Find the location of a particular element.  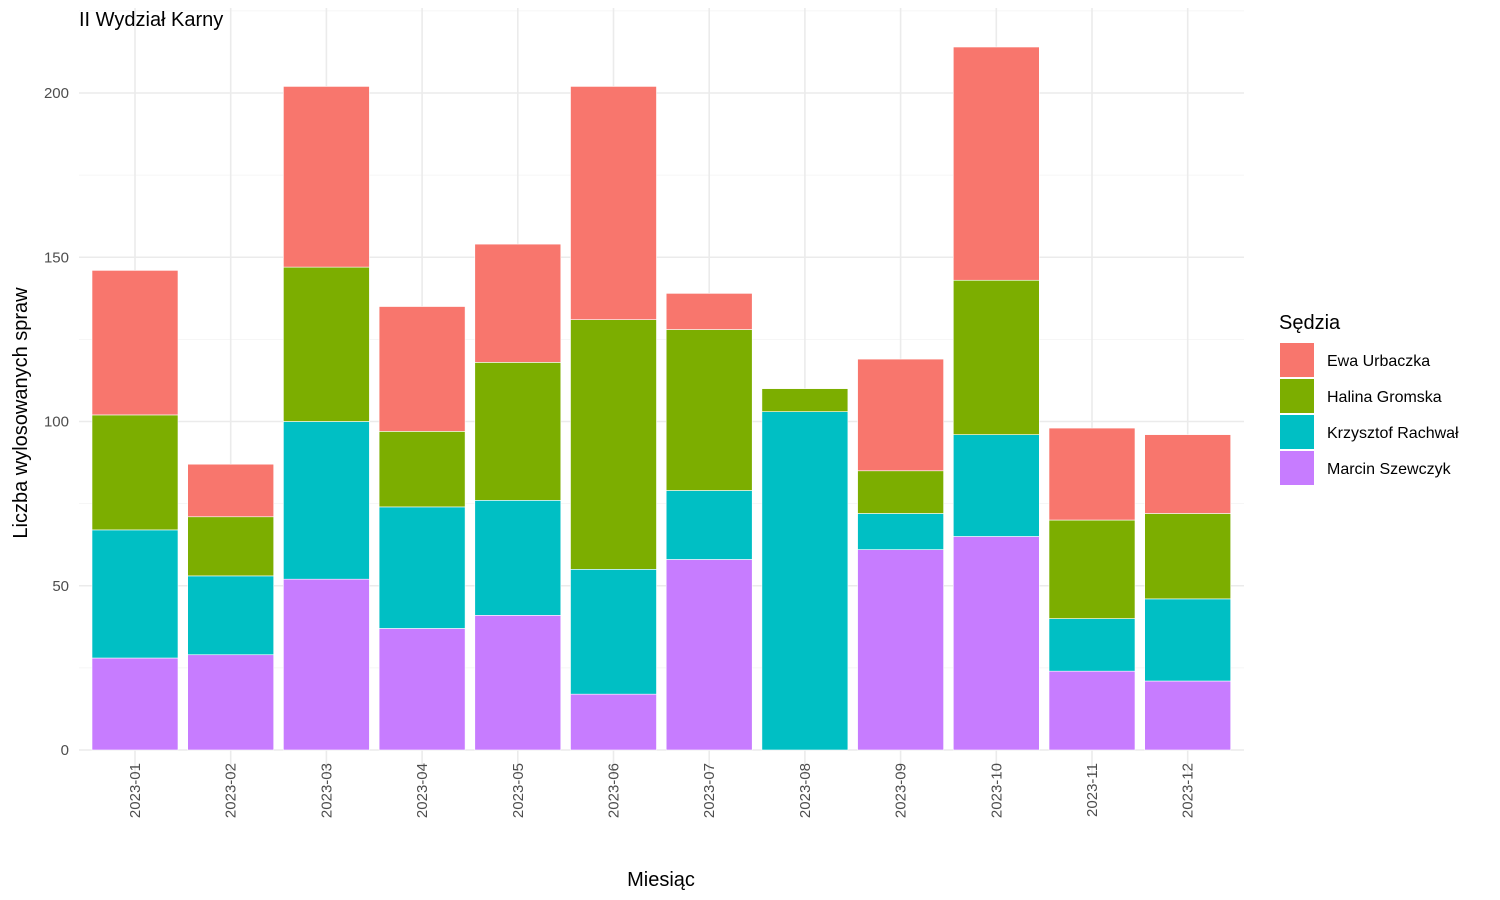

y-tick-label: 200 is located at coordinates (56, 93).